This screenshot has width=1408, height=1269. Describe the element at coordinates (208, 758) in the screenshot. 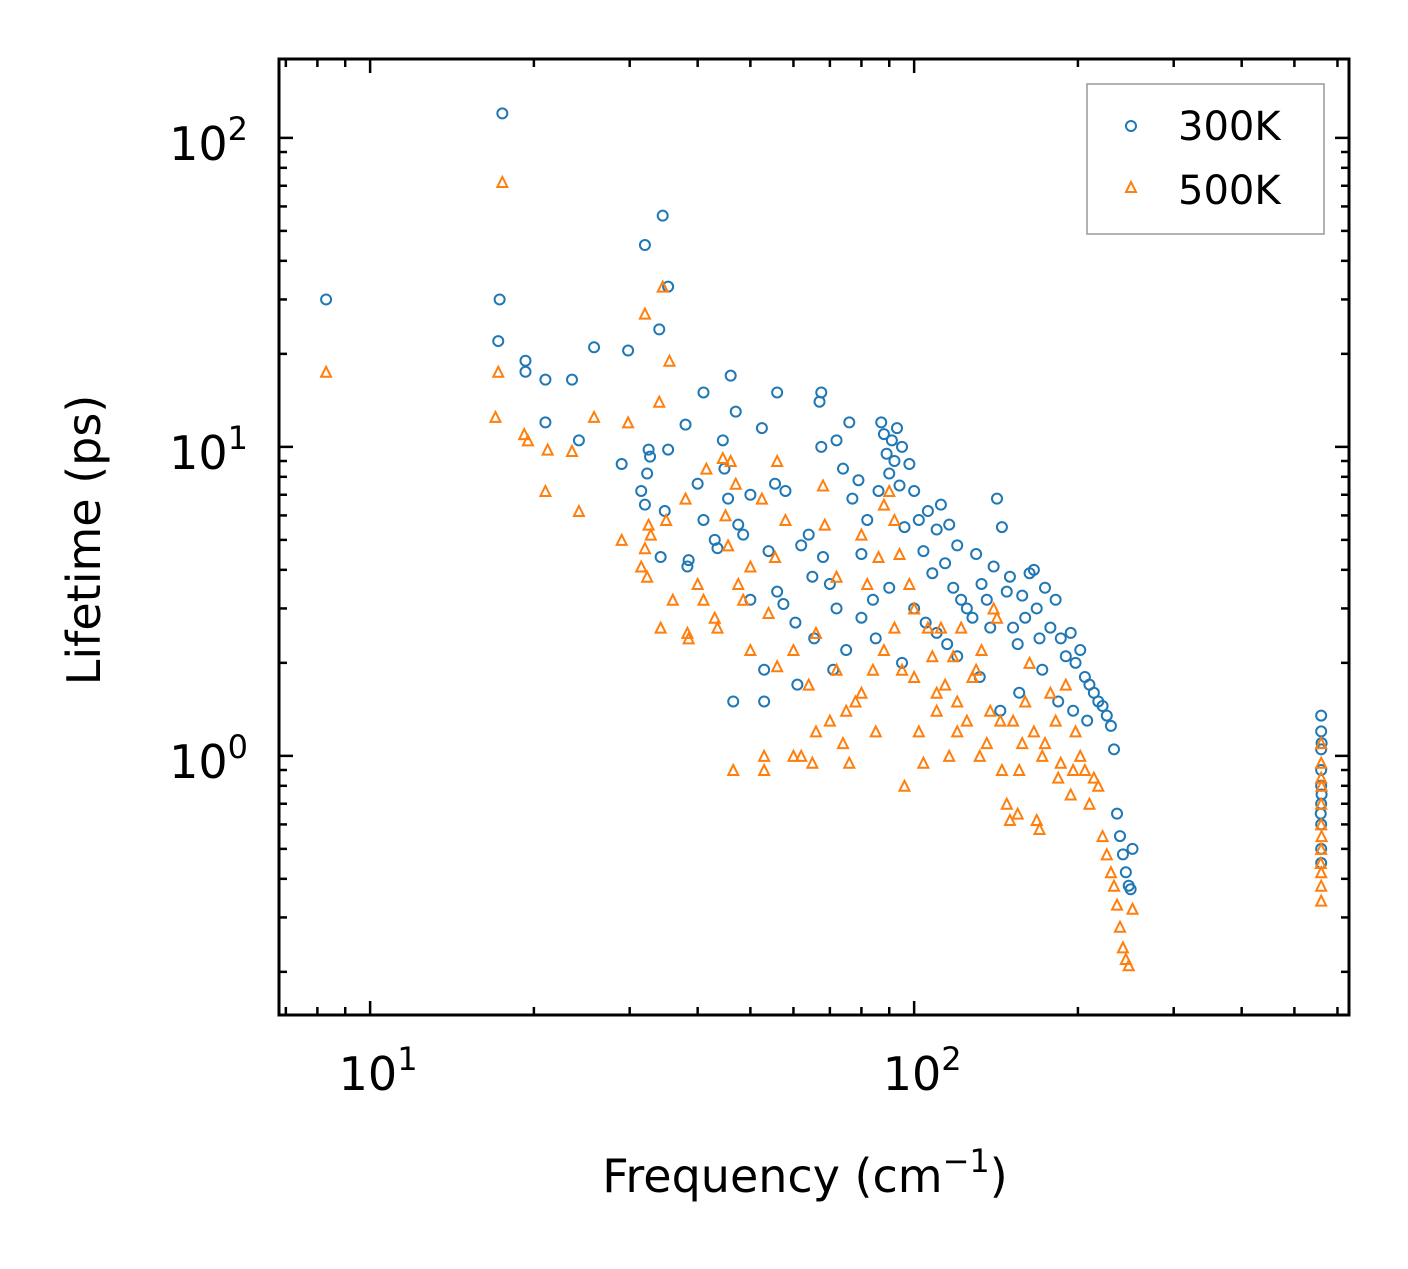

I see `y-tick-label: 100` at that location.